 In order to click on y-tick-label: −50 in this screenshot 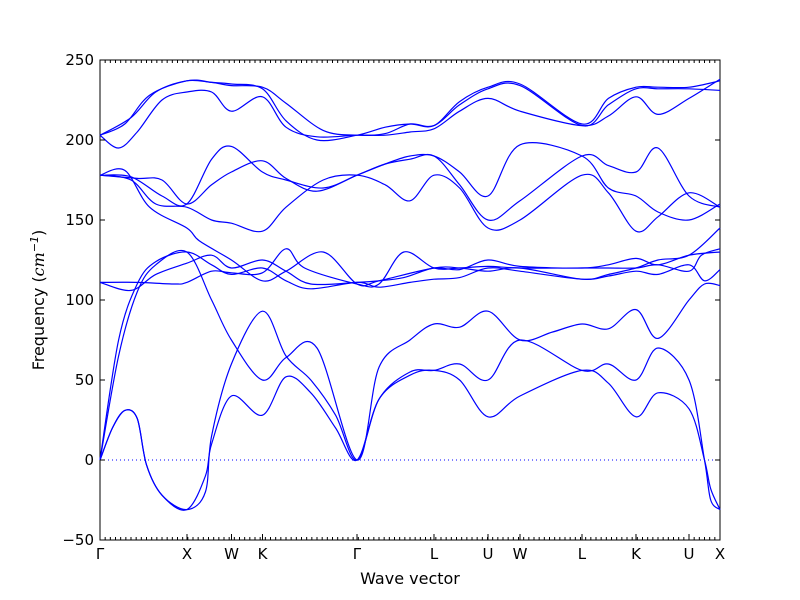, I will do `click(78, 540)`.